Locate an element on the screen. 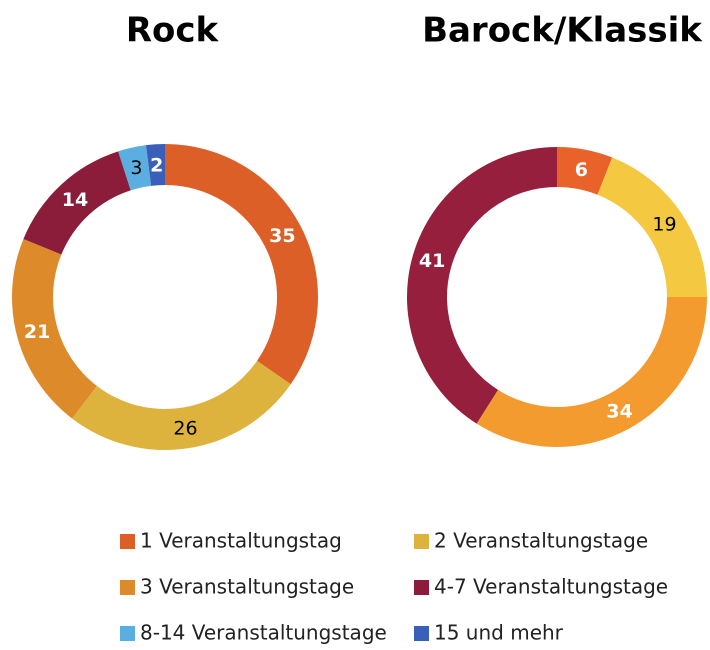  data-label: 14 is located at coordinates (75, 200).